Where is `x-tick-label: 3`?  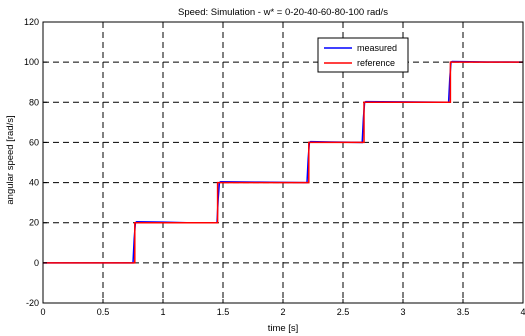
x-tick-label: 3 is located at coordinates (402, 312).